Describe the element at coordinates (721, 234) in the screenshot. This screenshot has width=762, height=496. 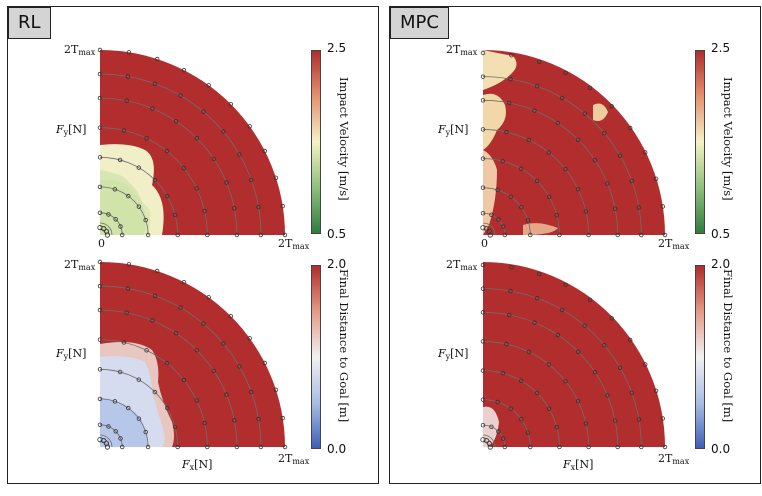
I see `colorbar-min: 0.5` at that location.